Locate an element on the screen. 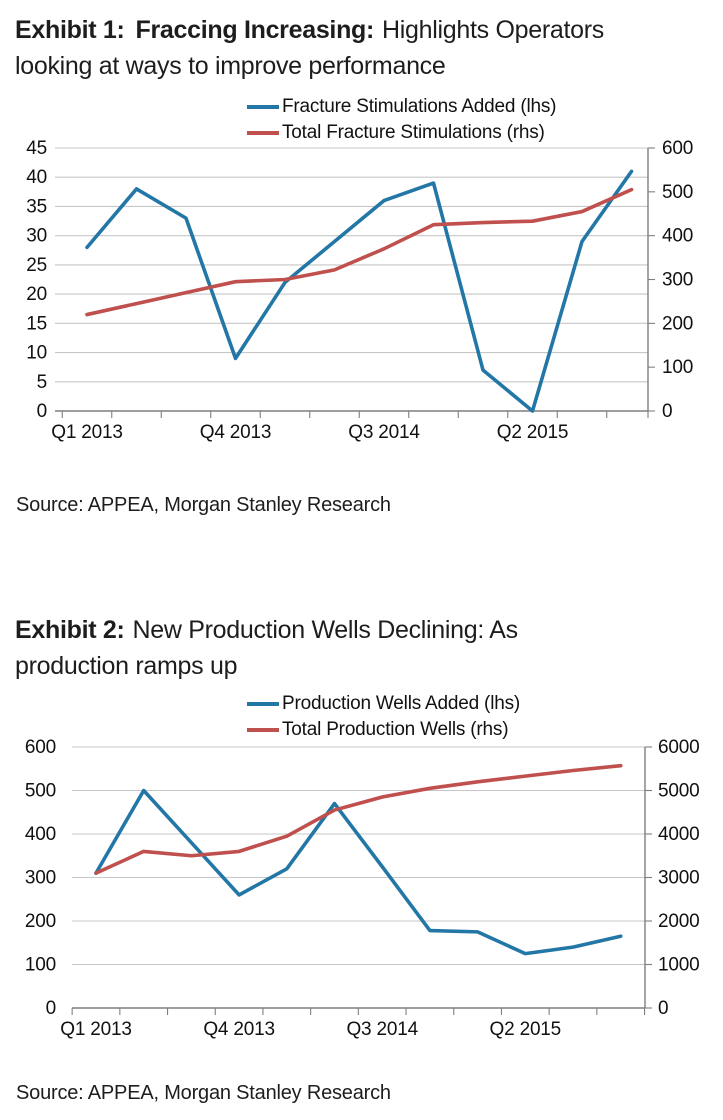 The image size is (723, 1120). y-axis-left-label: 35 is located at coordinates (36, 206).